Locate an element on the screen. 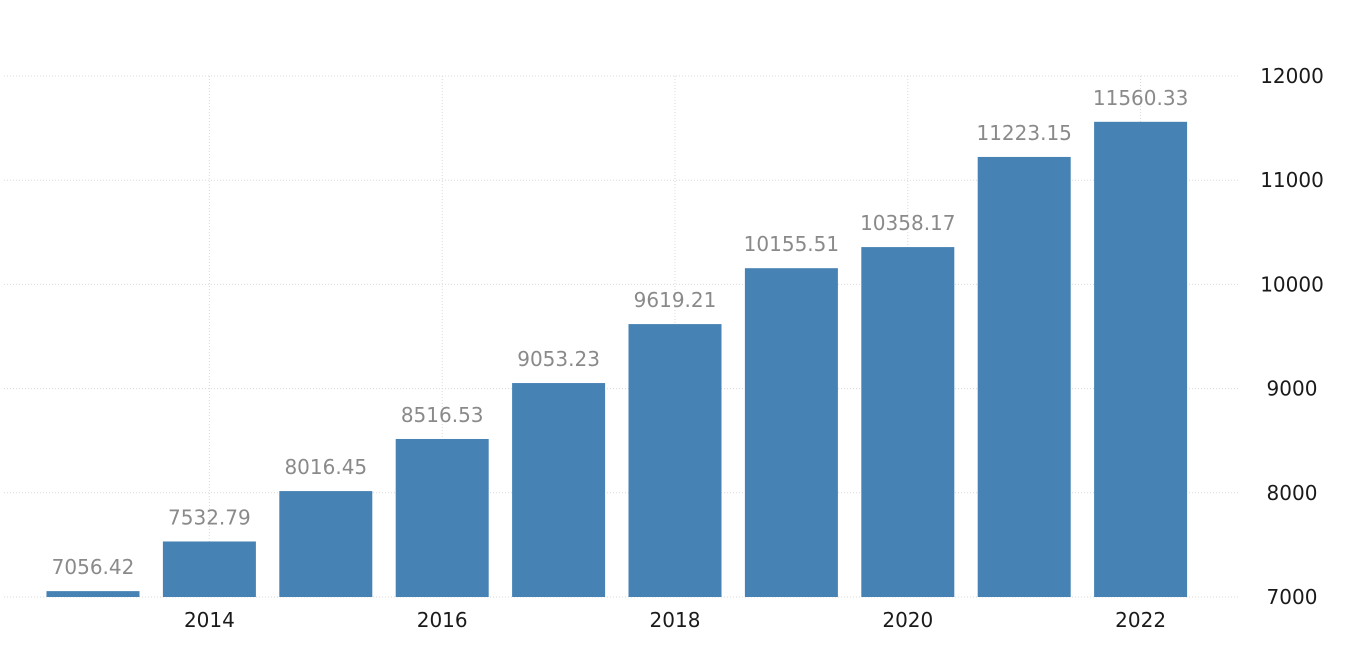  data-label-2014: 7532.79 is located at coordinates (209, 517).